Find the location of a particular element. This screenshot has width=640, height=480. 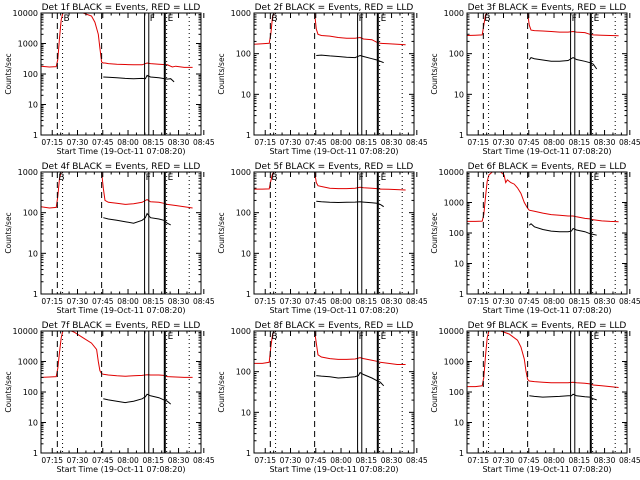

panel-title: Det 5f BLACK = Events, RED = LLD is located at coordinates (334, 167).